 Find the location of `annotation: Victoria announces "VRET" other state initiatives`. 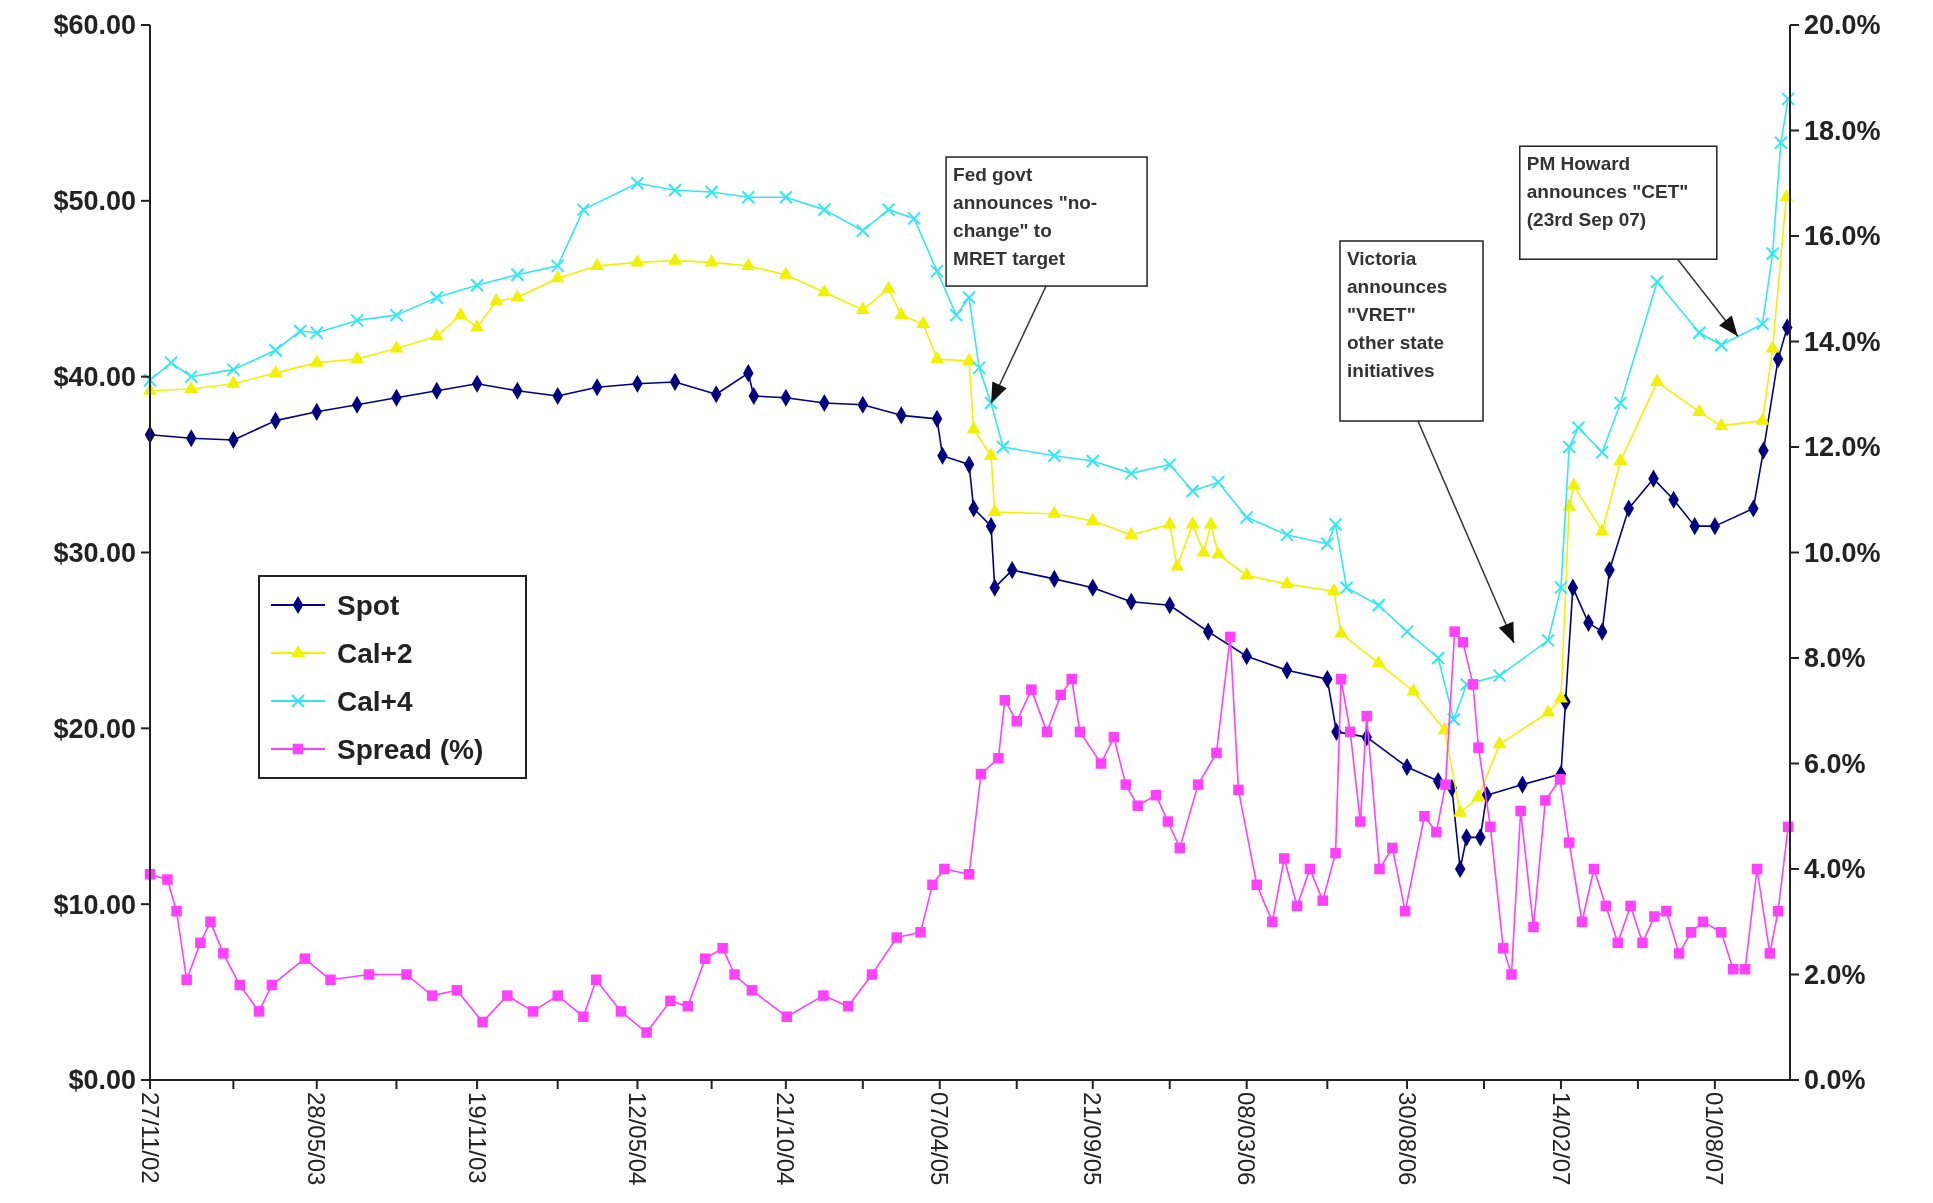

annotation: Victoria announces "VRET" other state initiatives is located at coordinates (1397, 314).